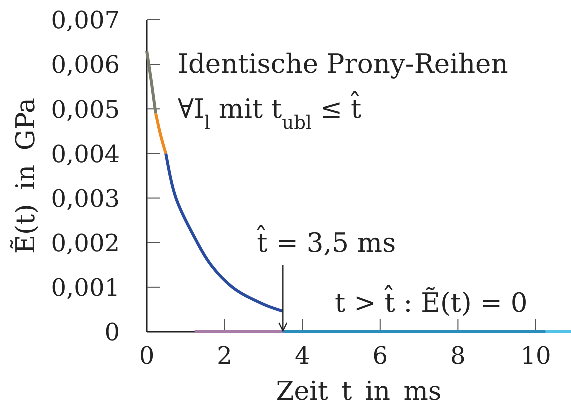 This screenshot has height=406, width=571. I want to click on annotation: Identische Prony-Reihen, so click(343, 64).